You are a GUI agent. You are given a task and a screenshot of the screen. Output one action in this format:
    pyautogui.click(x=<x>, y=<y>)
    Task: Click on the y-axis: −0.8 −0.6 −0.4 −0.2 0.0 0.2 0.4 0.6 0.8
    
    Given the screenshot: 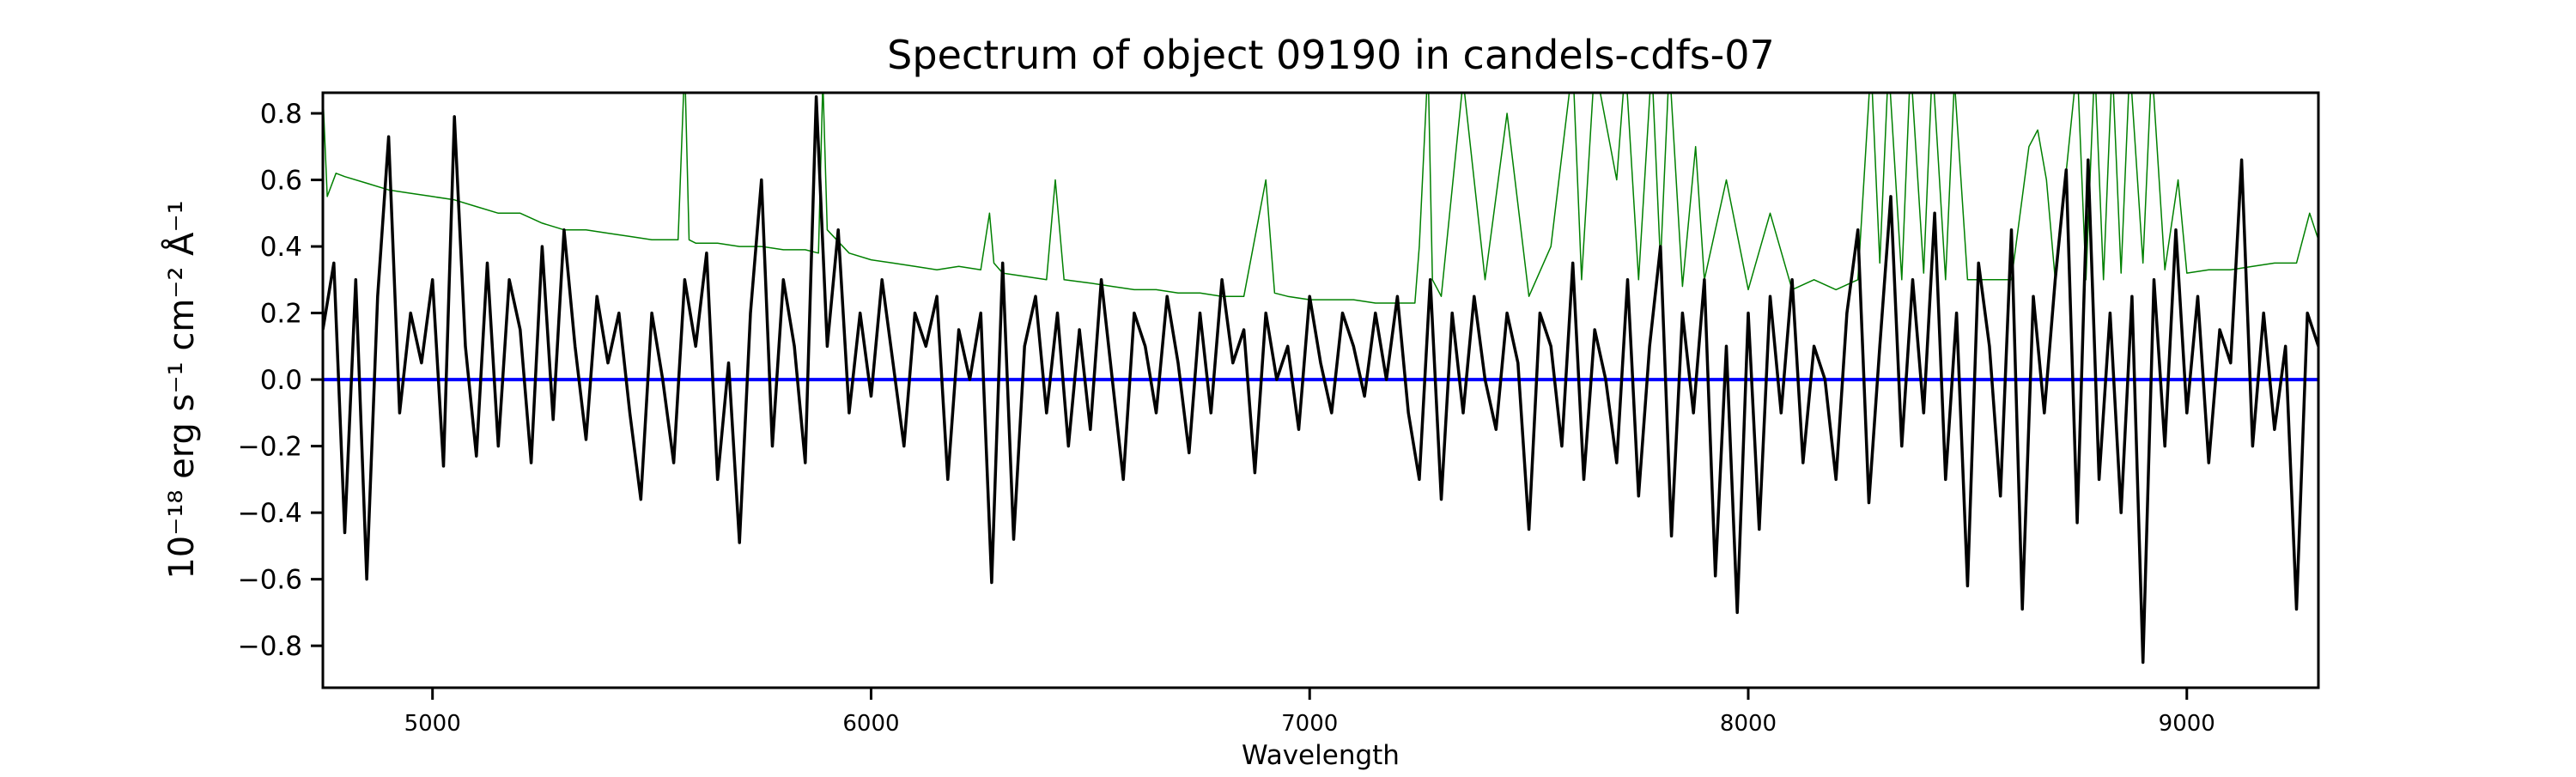 What is the action you would take?
    pyautogui.click(x=280, y=380)
    